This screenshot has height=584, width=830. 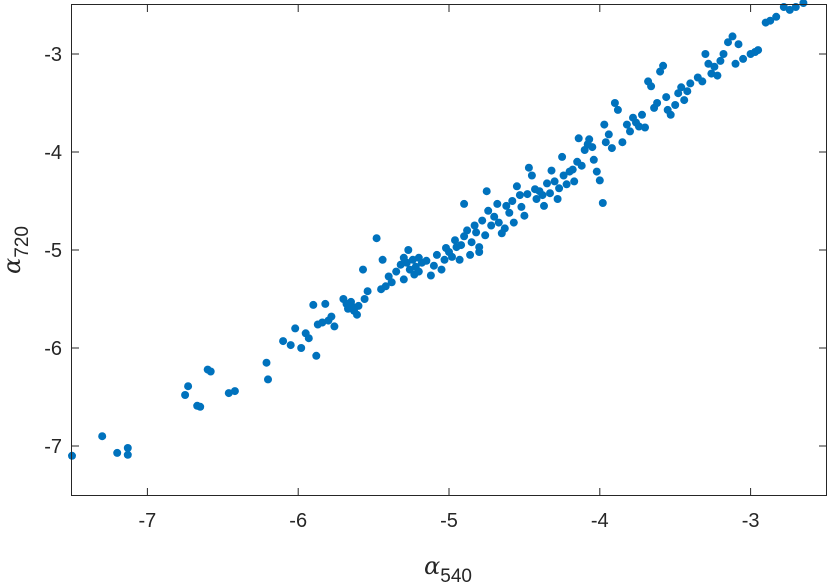 I want to click on y-tick-label: -3, so click(x=53, y=55).